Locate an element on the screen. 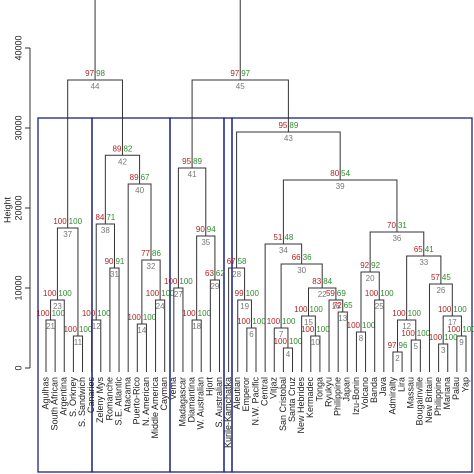 This screenshot has width=474, height=474. edge-number: 42 is located at coordinates (122, 161).